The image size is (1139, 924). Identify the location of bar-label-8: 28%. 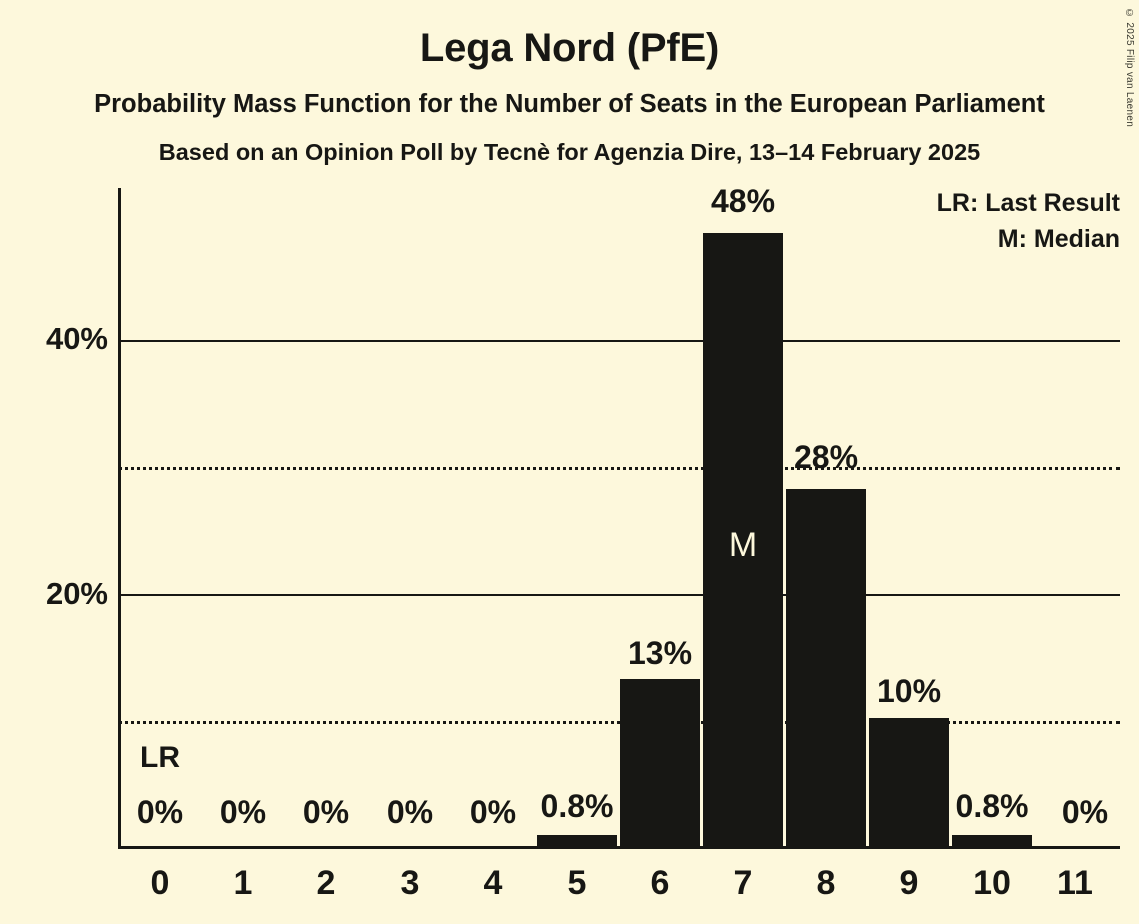
(826, 457).